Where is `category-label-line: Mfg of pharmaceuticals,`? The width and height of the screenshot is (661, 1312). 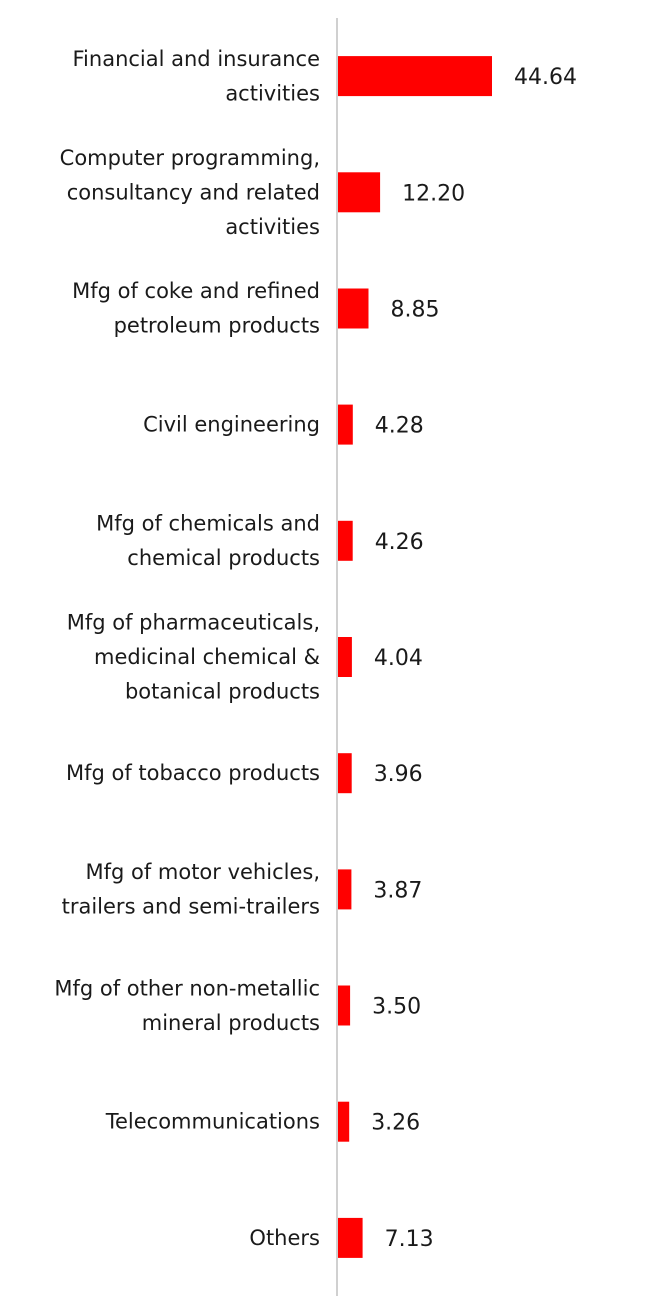 category-label-line: Mfg of pharmaceuticals, is located at coordinates (193, 623).